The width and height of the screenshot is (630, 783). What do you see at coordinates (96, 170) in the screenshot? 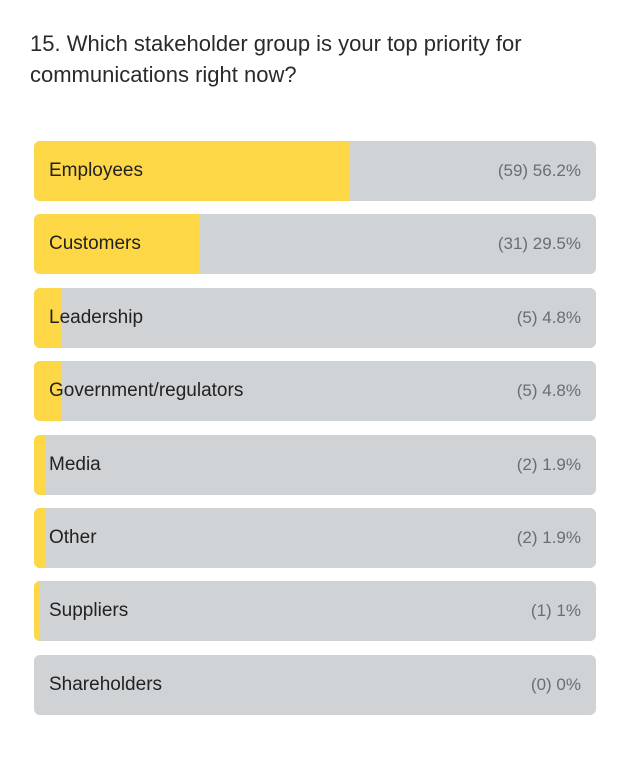
I see `bar-label: Employees` at bounding box center [96, 170].